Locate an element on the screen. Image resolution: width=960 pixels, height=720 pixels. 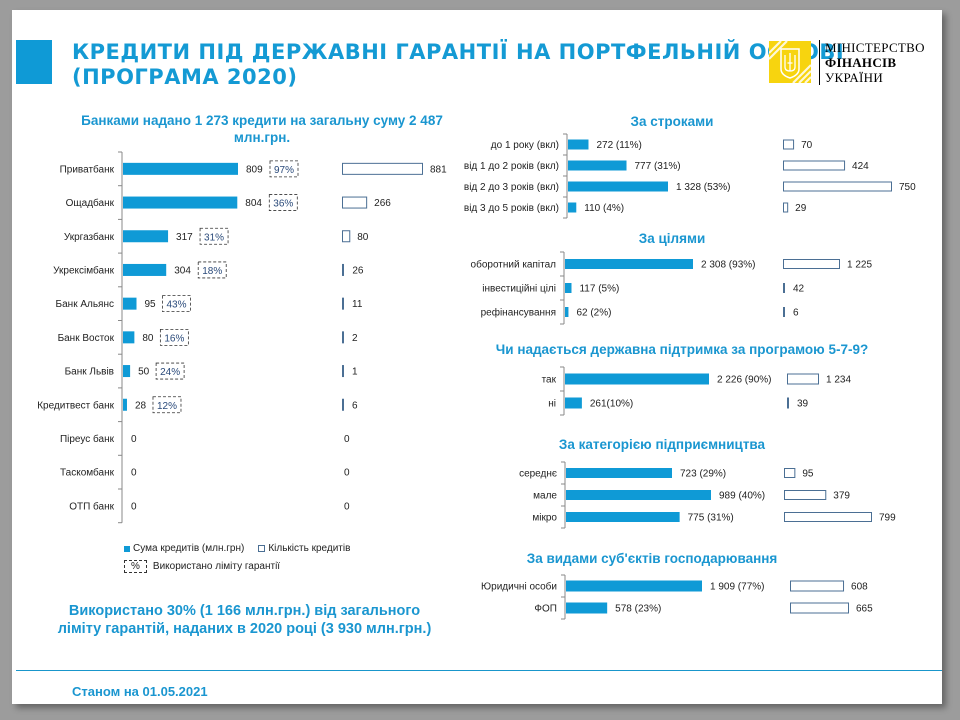
count-data-label: 1 225 is located at coordinates (859, 265).